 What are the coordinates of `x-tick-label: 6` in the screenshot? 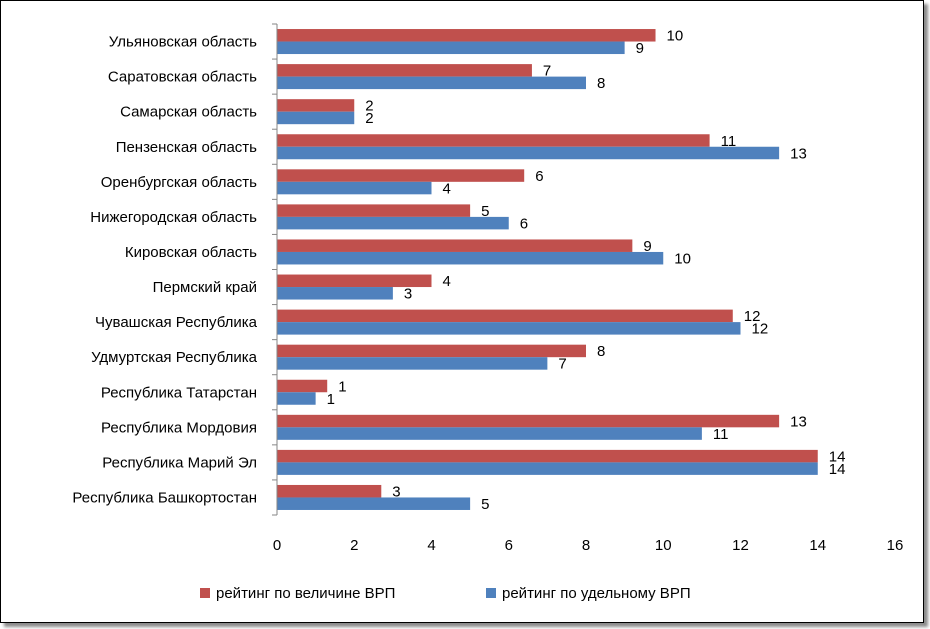 It's located at (509, 545).